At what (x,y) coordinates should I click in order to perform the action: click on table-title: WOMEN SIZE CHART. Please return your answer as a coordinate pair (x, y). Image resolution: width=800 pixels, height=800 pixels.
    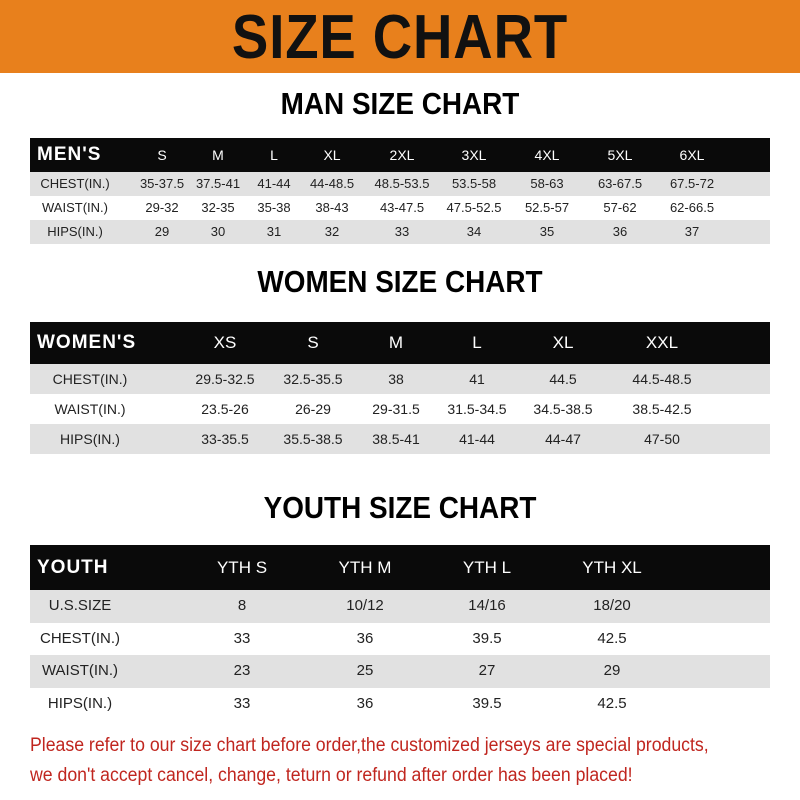
    Looking at the image, I should click on (400, 281).